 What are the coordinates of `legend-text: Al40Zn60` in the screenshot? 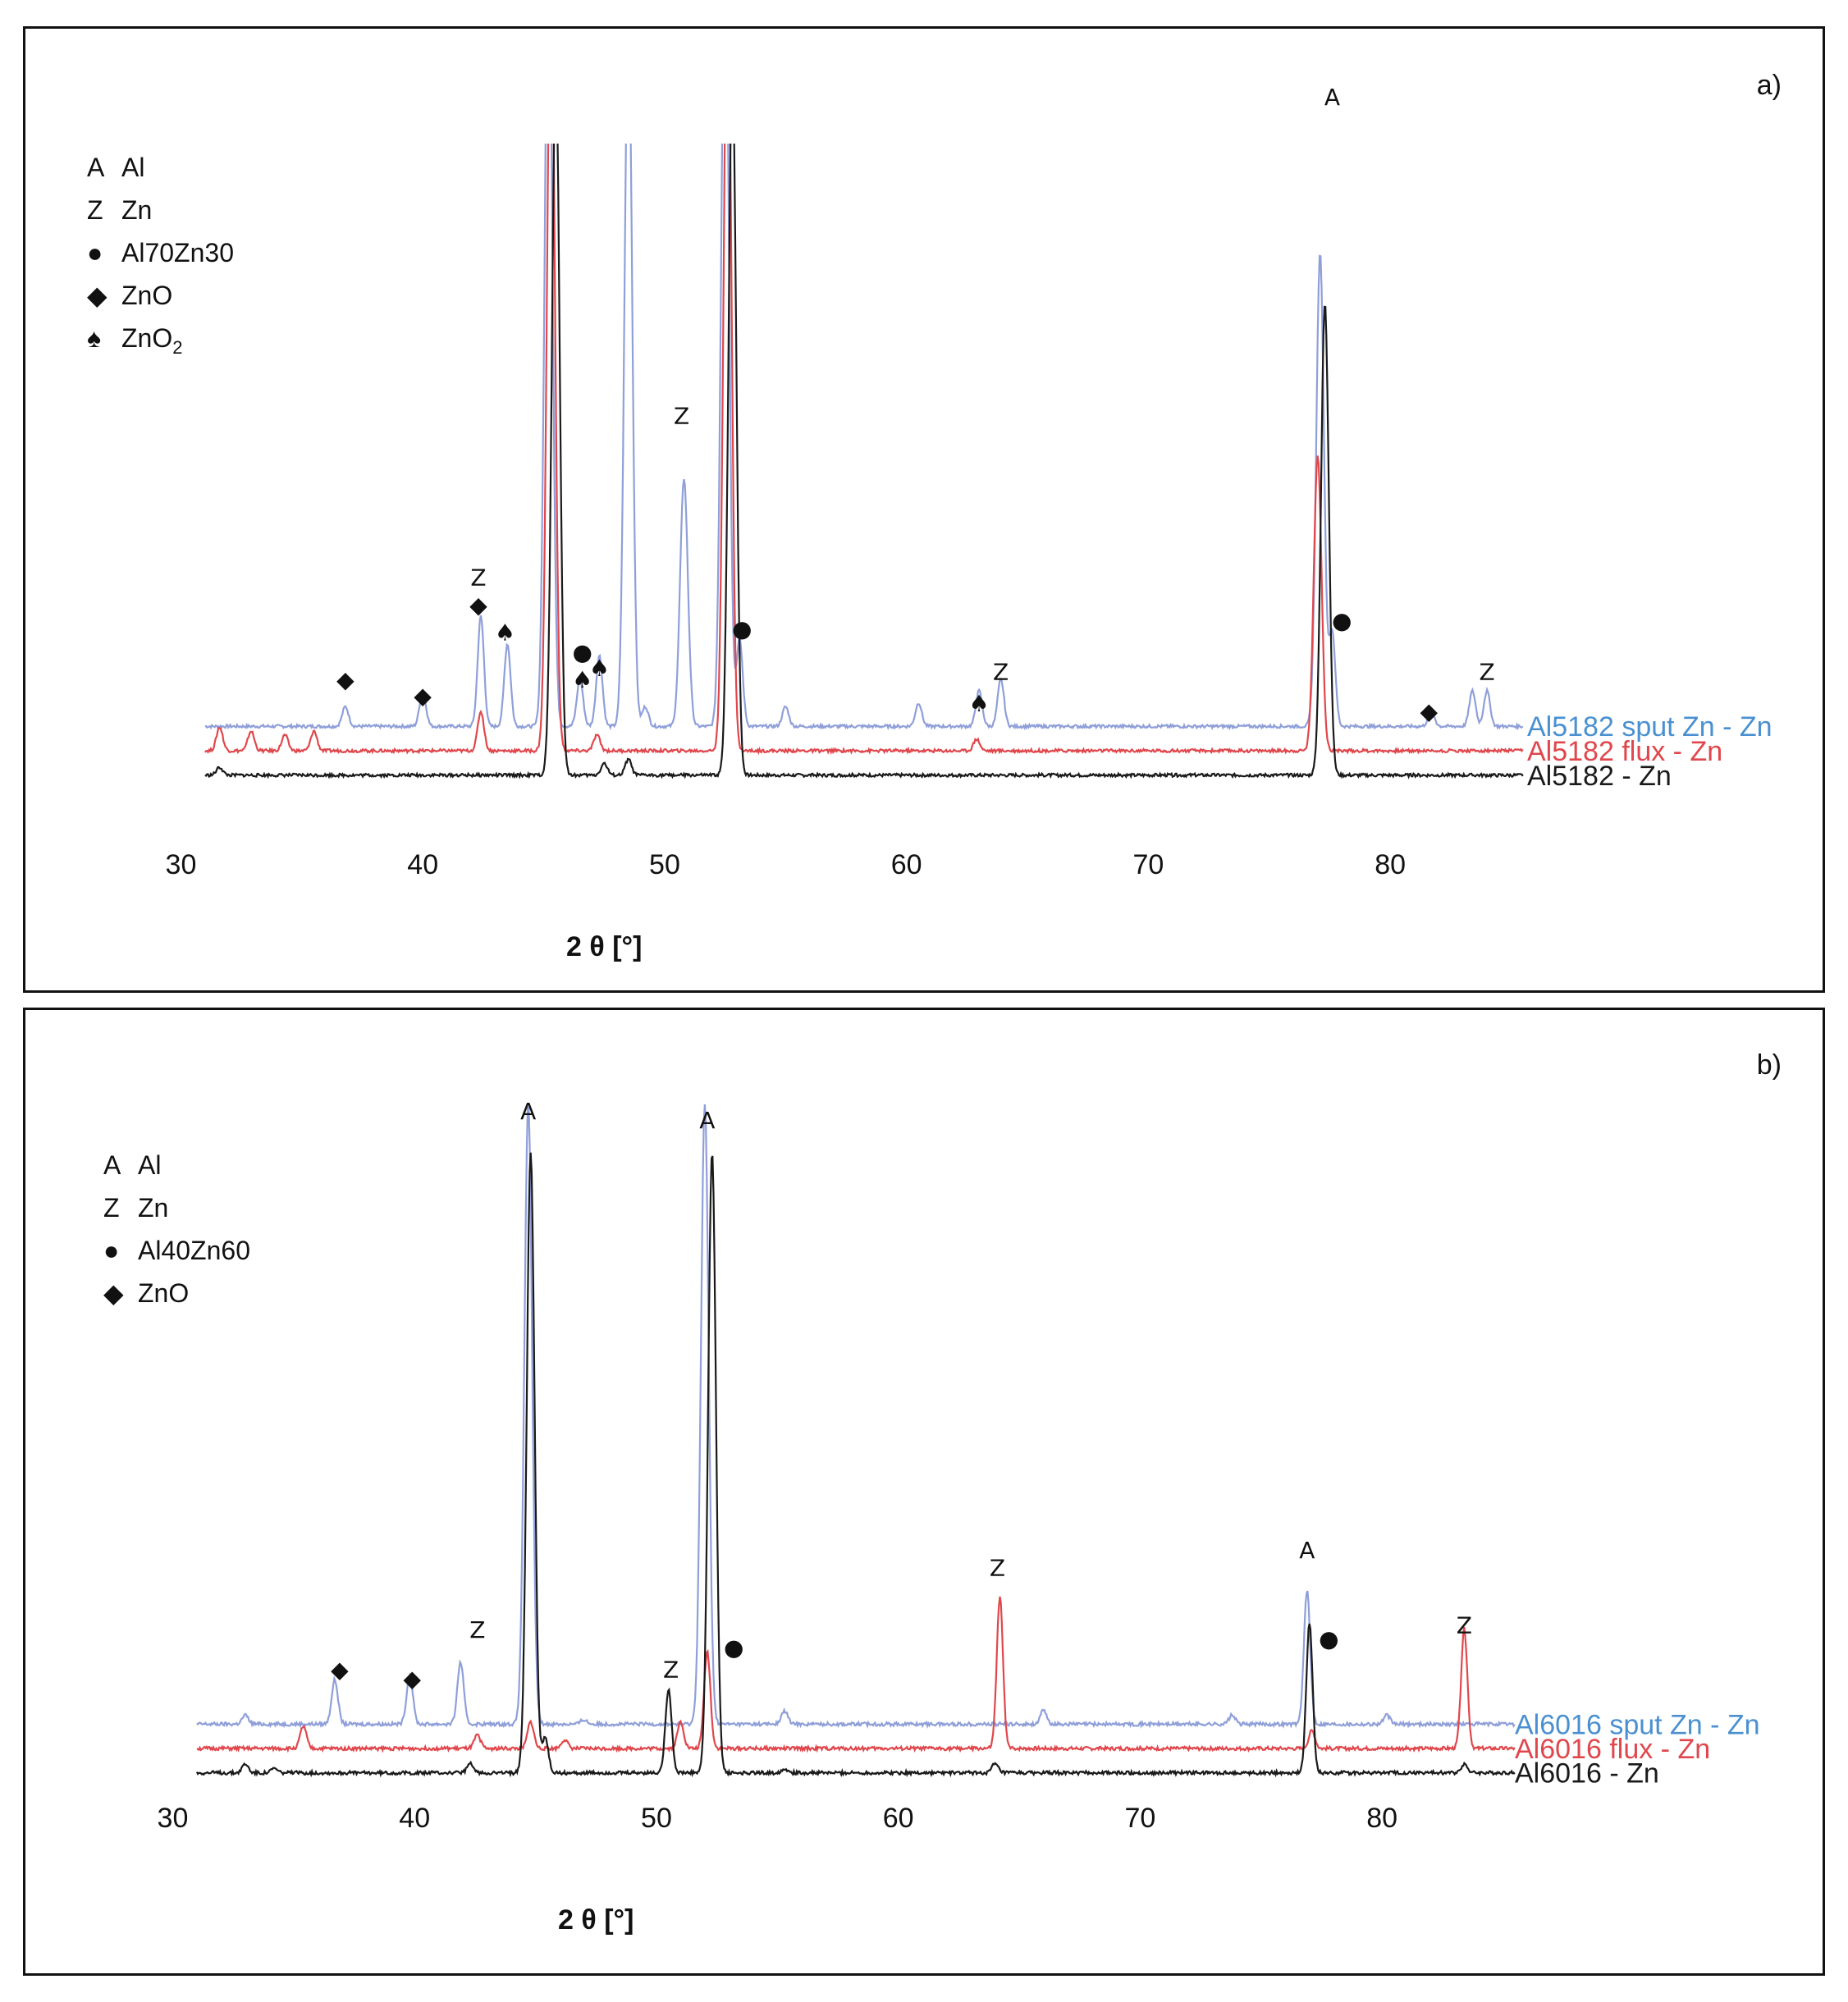 It's located at (194, 1250).